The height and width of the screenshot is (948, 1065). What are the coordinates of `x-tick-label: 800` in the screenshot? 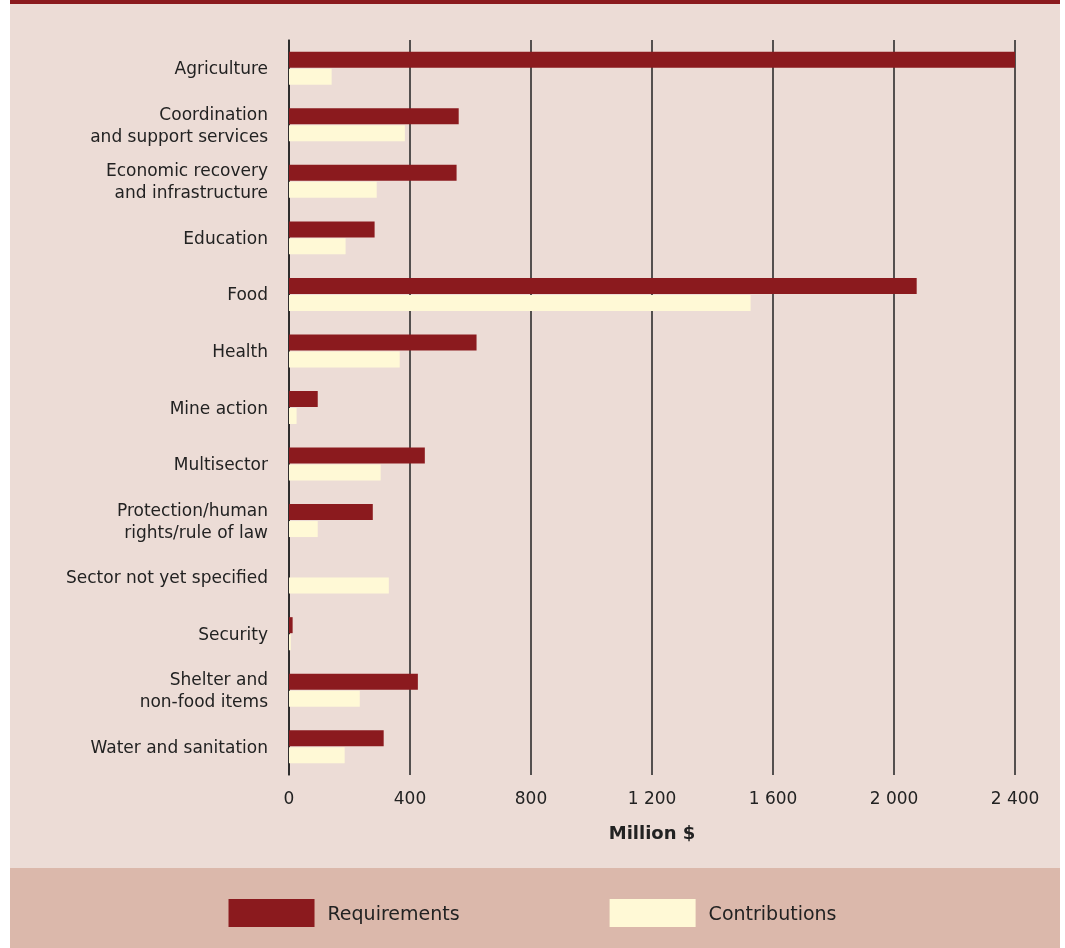 It's located at (531, 797).